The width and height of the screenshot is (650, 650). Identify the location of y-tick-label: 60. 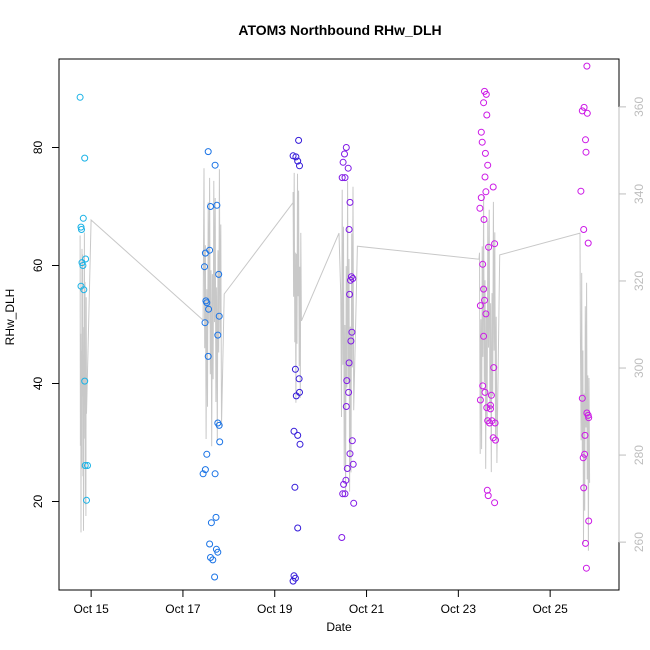
(38, 266).